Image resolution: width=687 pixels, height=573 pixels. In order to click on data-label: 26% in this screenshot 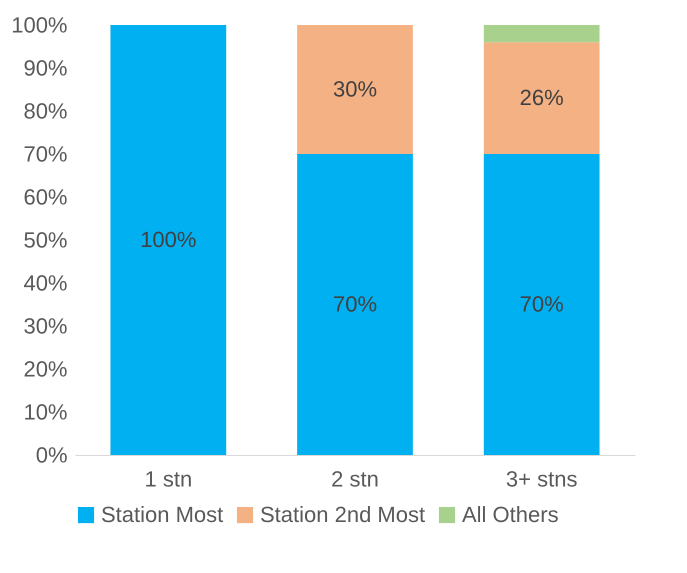, I will do `click(542, 97)`.